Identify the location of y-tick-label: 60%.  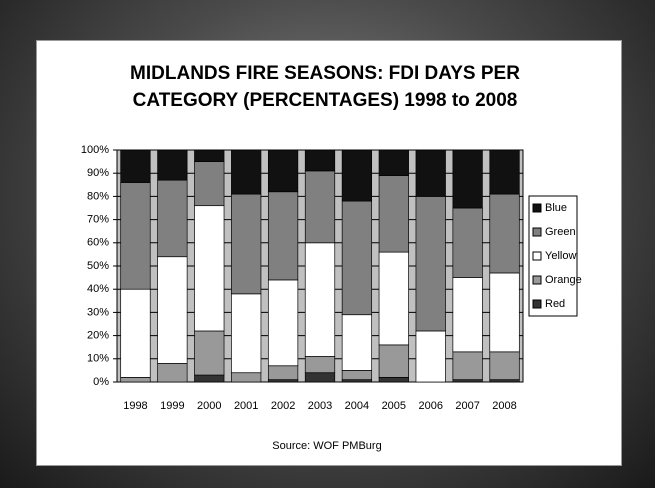
(98, 243).